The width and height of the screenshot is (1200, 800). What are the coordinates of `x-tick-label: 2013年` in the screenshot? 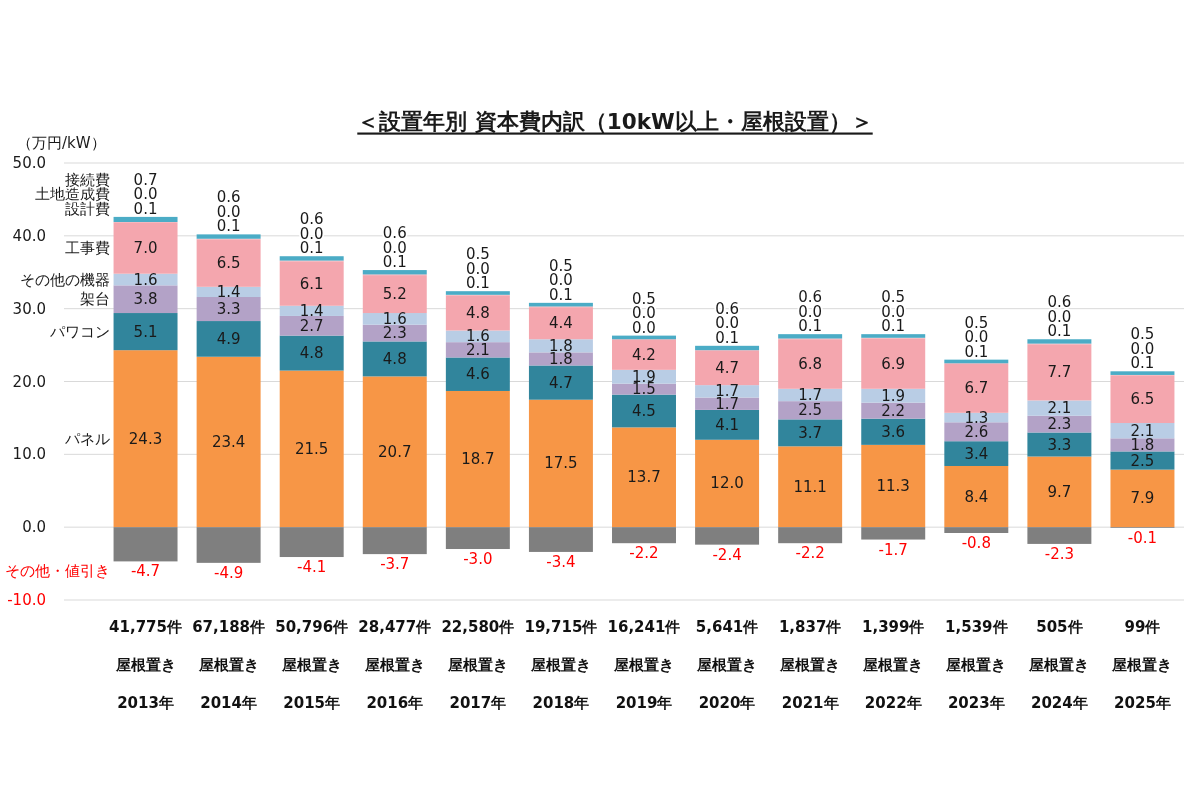 It's located at (145, 703).